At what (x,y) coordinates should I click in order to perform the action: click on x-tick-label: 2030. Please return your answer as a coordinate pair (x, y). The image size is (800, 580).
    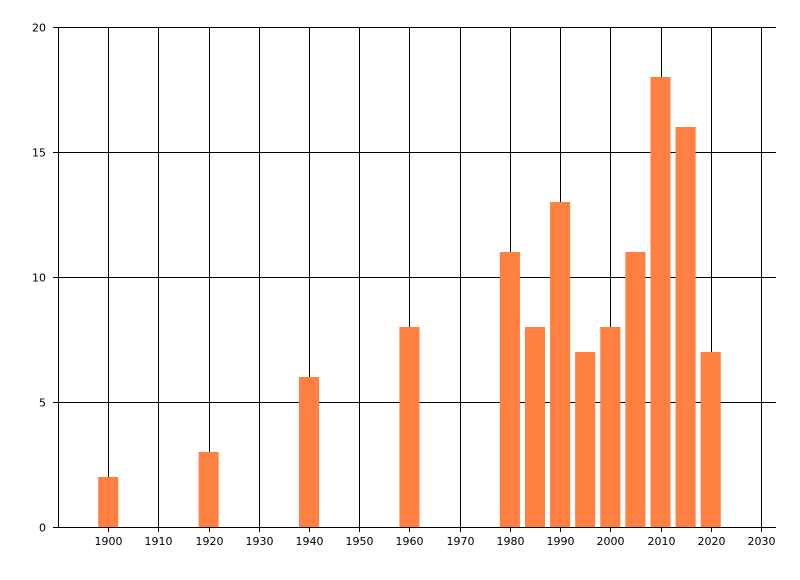
    Looking at the image, I should click on (762, 541).